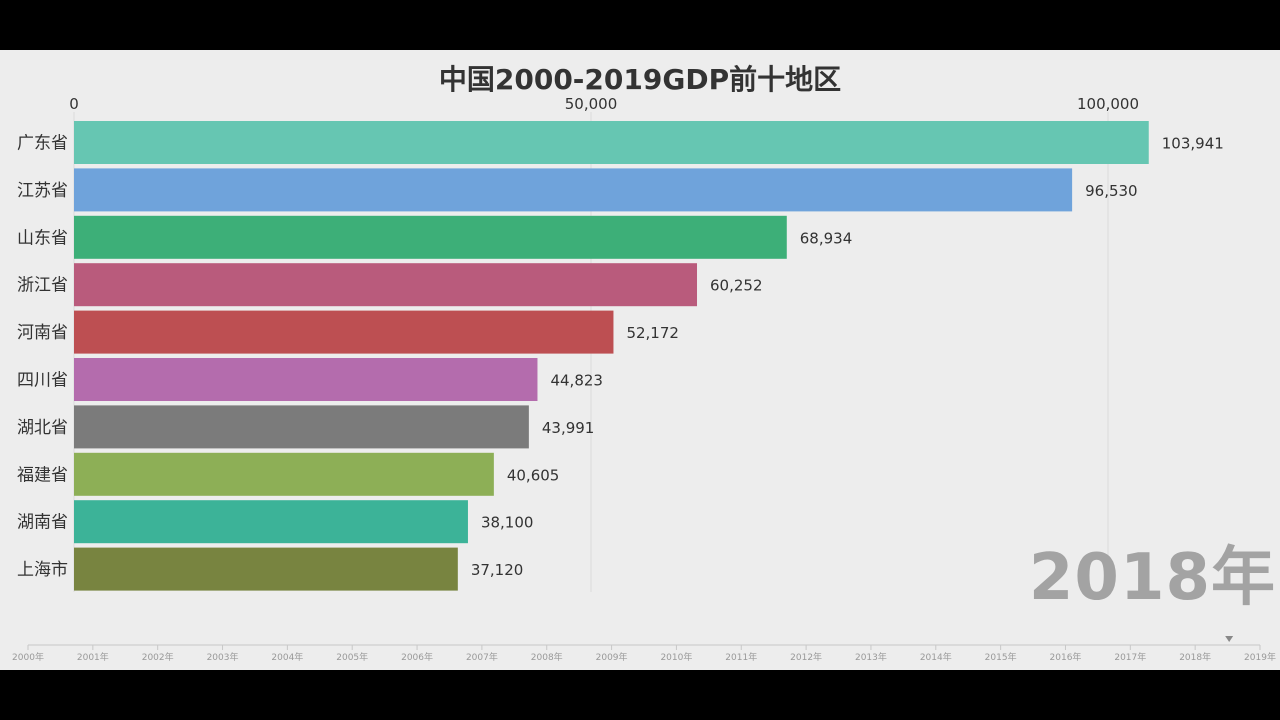  I want to click on timeline-year-label: 2002年, so click(158, 657).